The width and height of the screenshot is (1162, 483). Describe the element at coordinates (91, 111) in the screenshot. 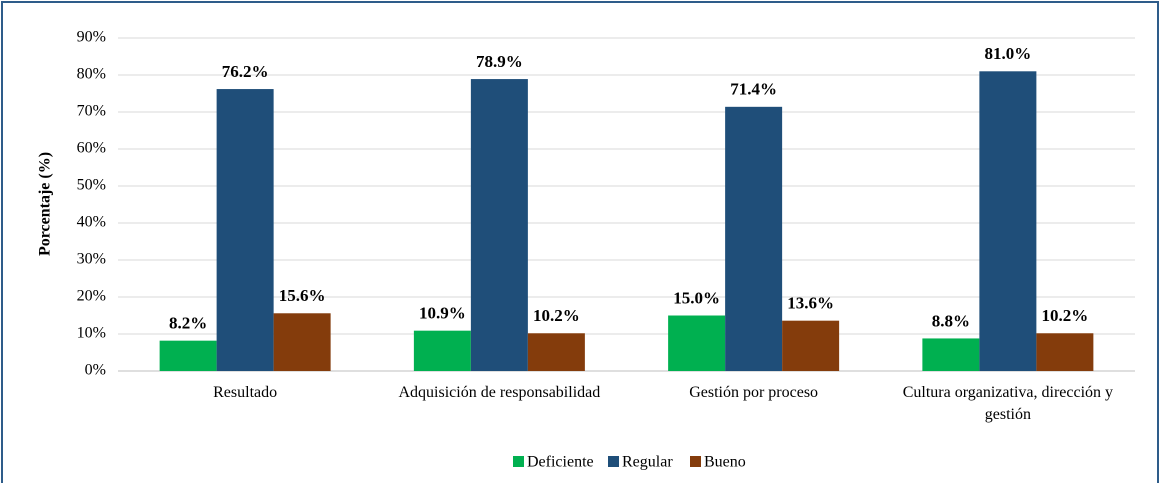

I see `y-tick-label: 70%` at that location.